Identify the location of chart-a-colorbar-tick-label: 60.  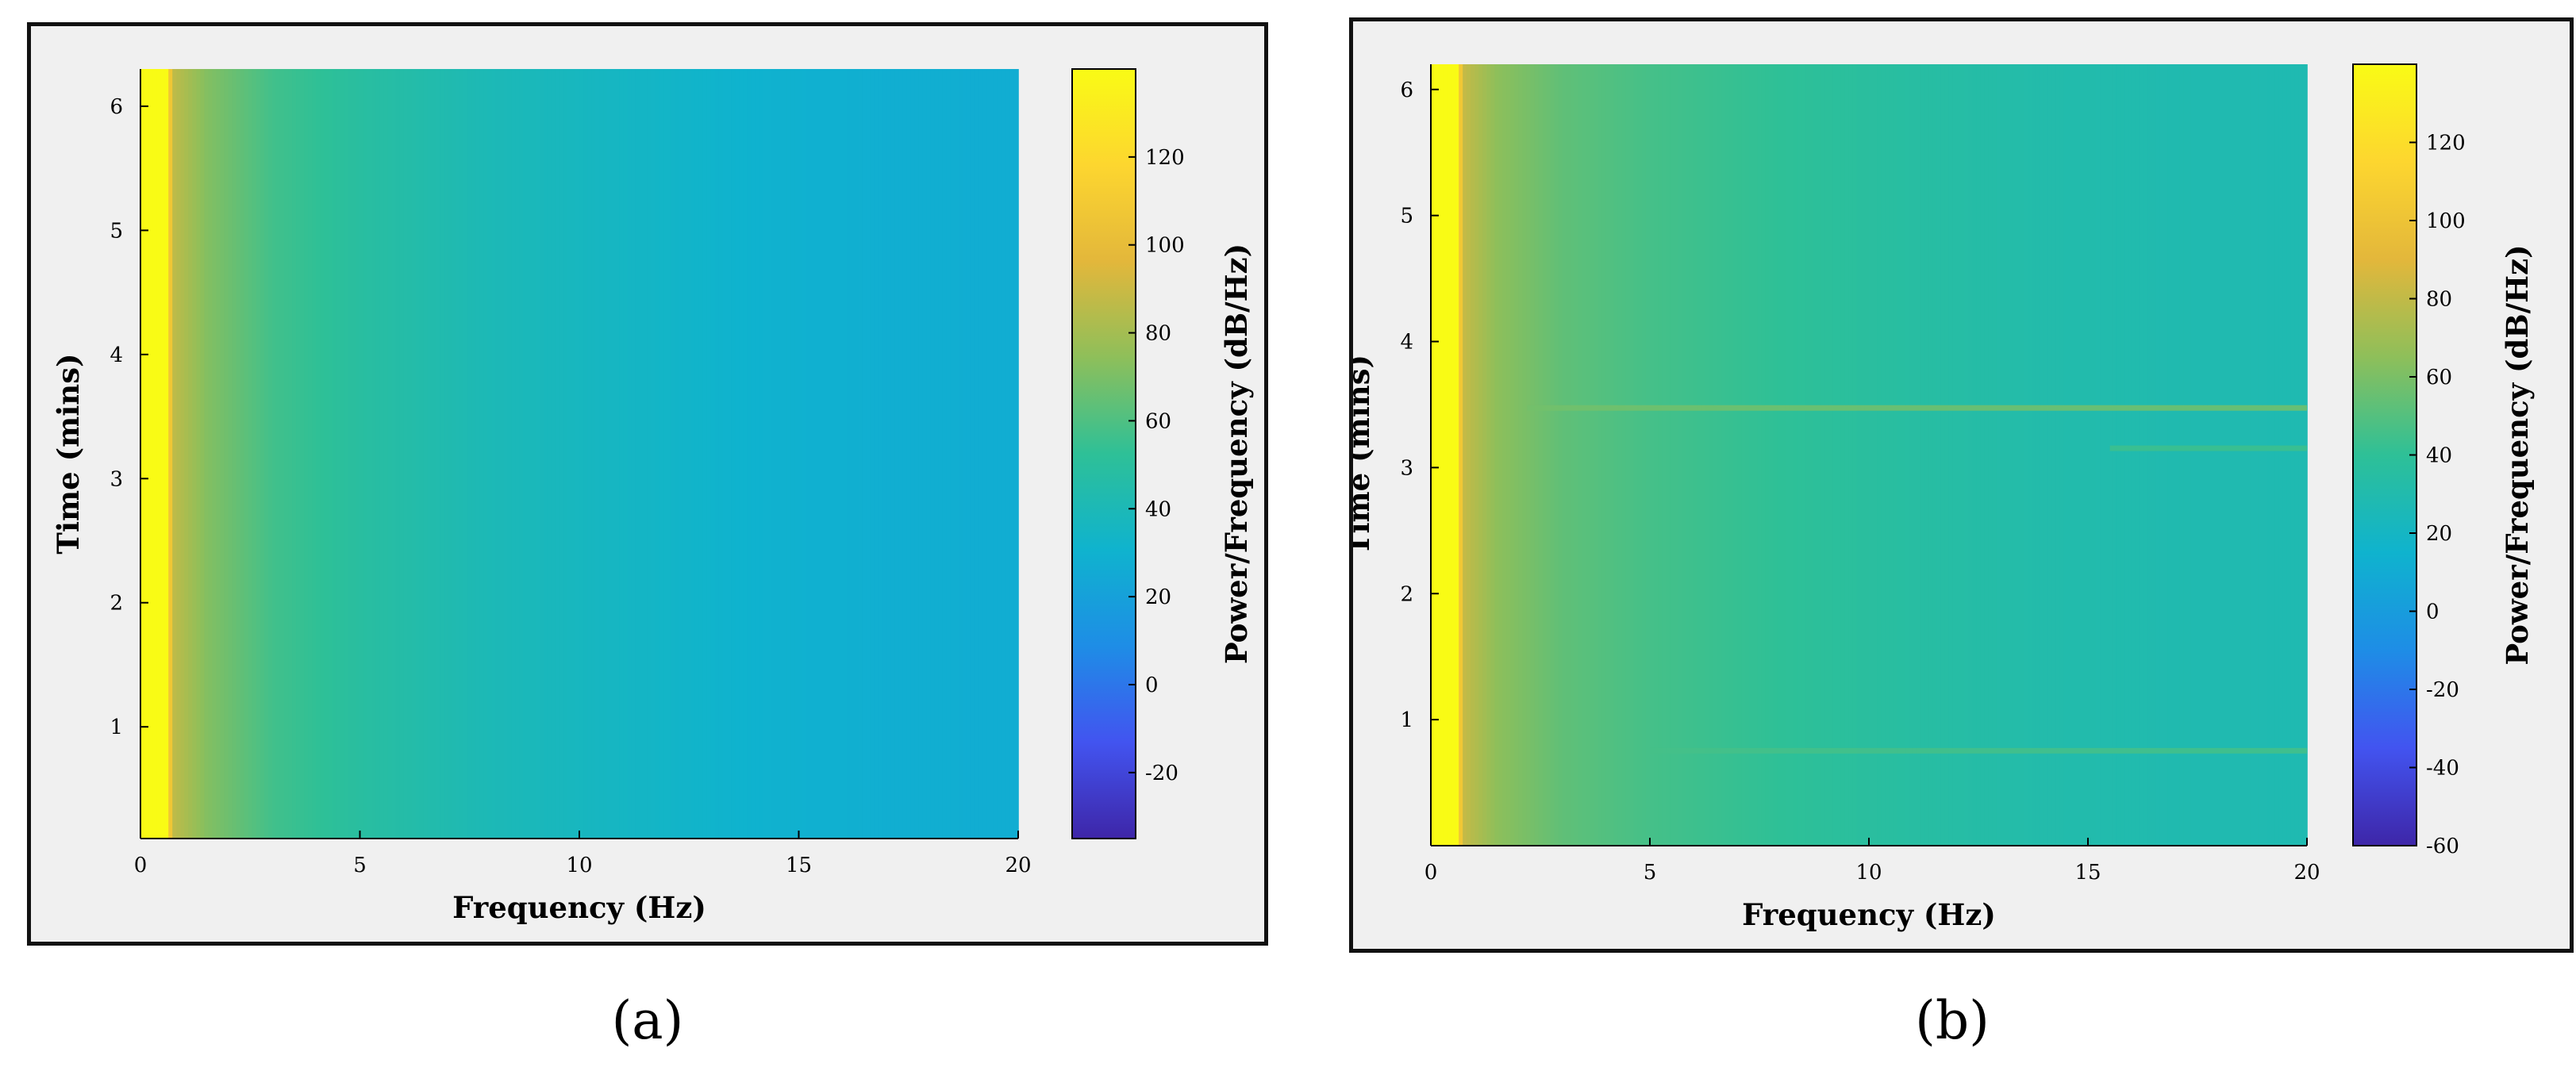
(1158, 421).